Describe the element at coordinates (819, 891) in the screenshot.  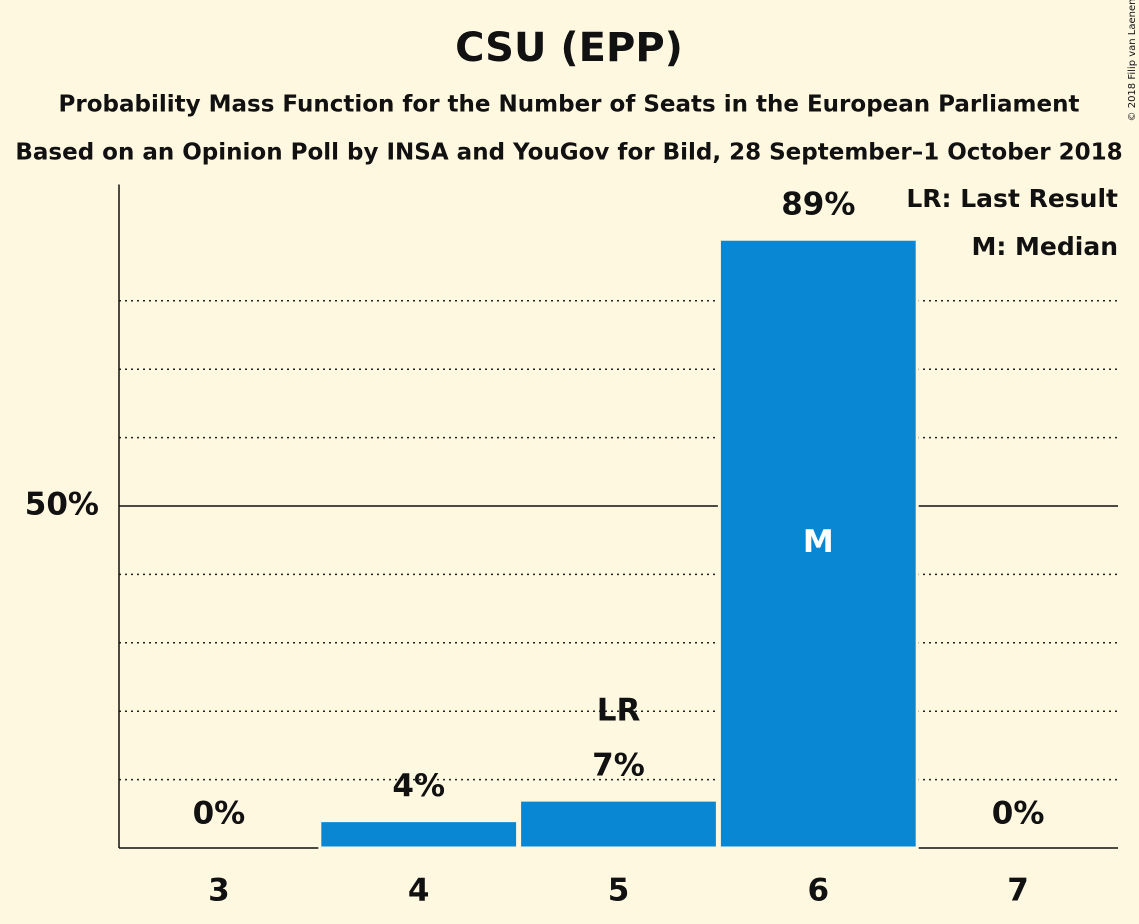
I see `x-tick-label: 6` at that location.